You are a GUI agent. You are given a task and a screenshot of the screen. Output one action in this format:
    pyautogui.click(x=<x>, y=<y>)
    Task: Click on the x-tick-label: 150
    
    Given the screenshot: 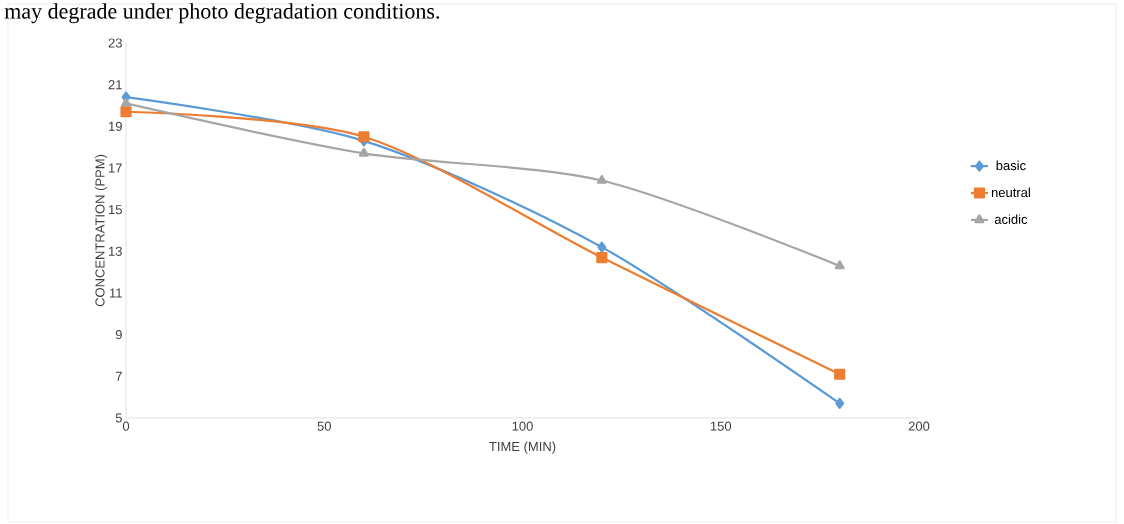 What is the action you would take?
    pyautogui.click(x=721, y=426)
    